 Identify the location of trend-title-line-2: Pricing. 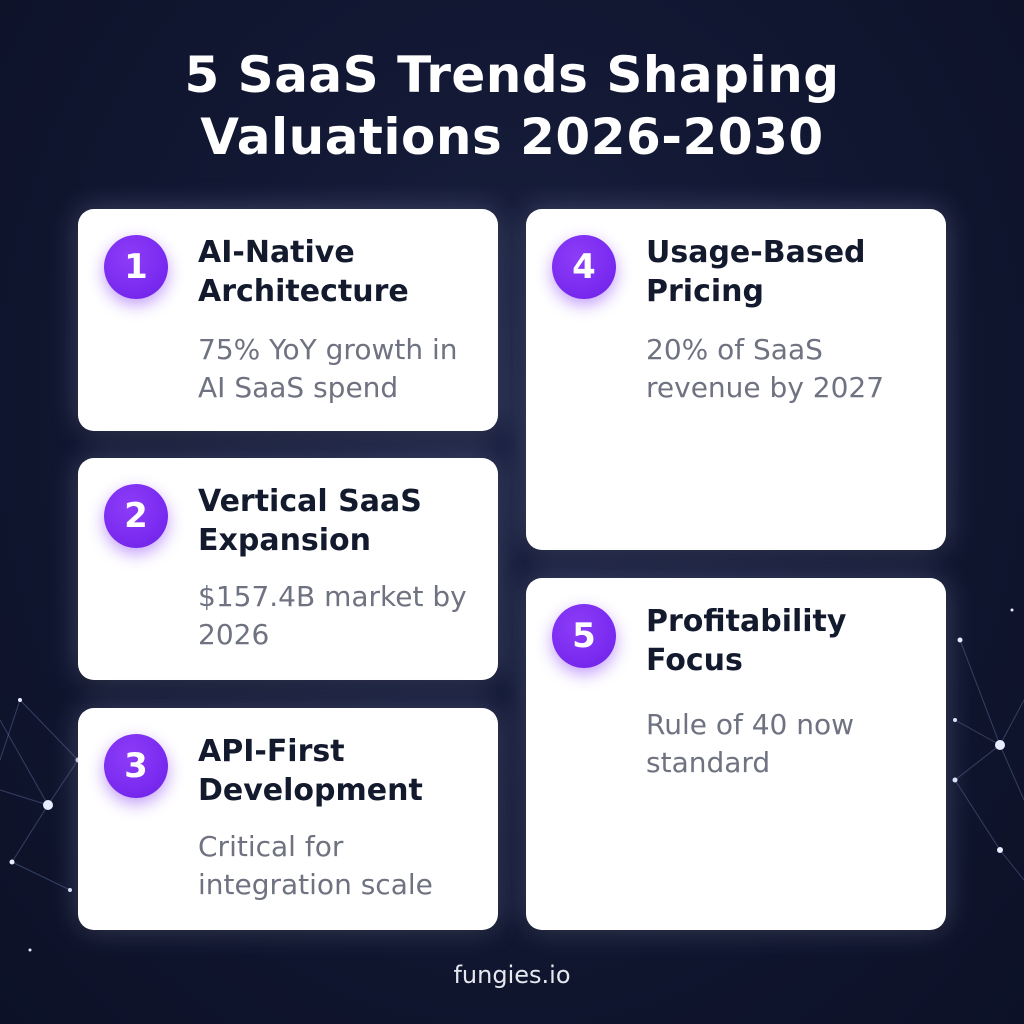
(705, 291).